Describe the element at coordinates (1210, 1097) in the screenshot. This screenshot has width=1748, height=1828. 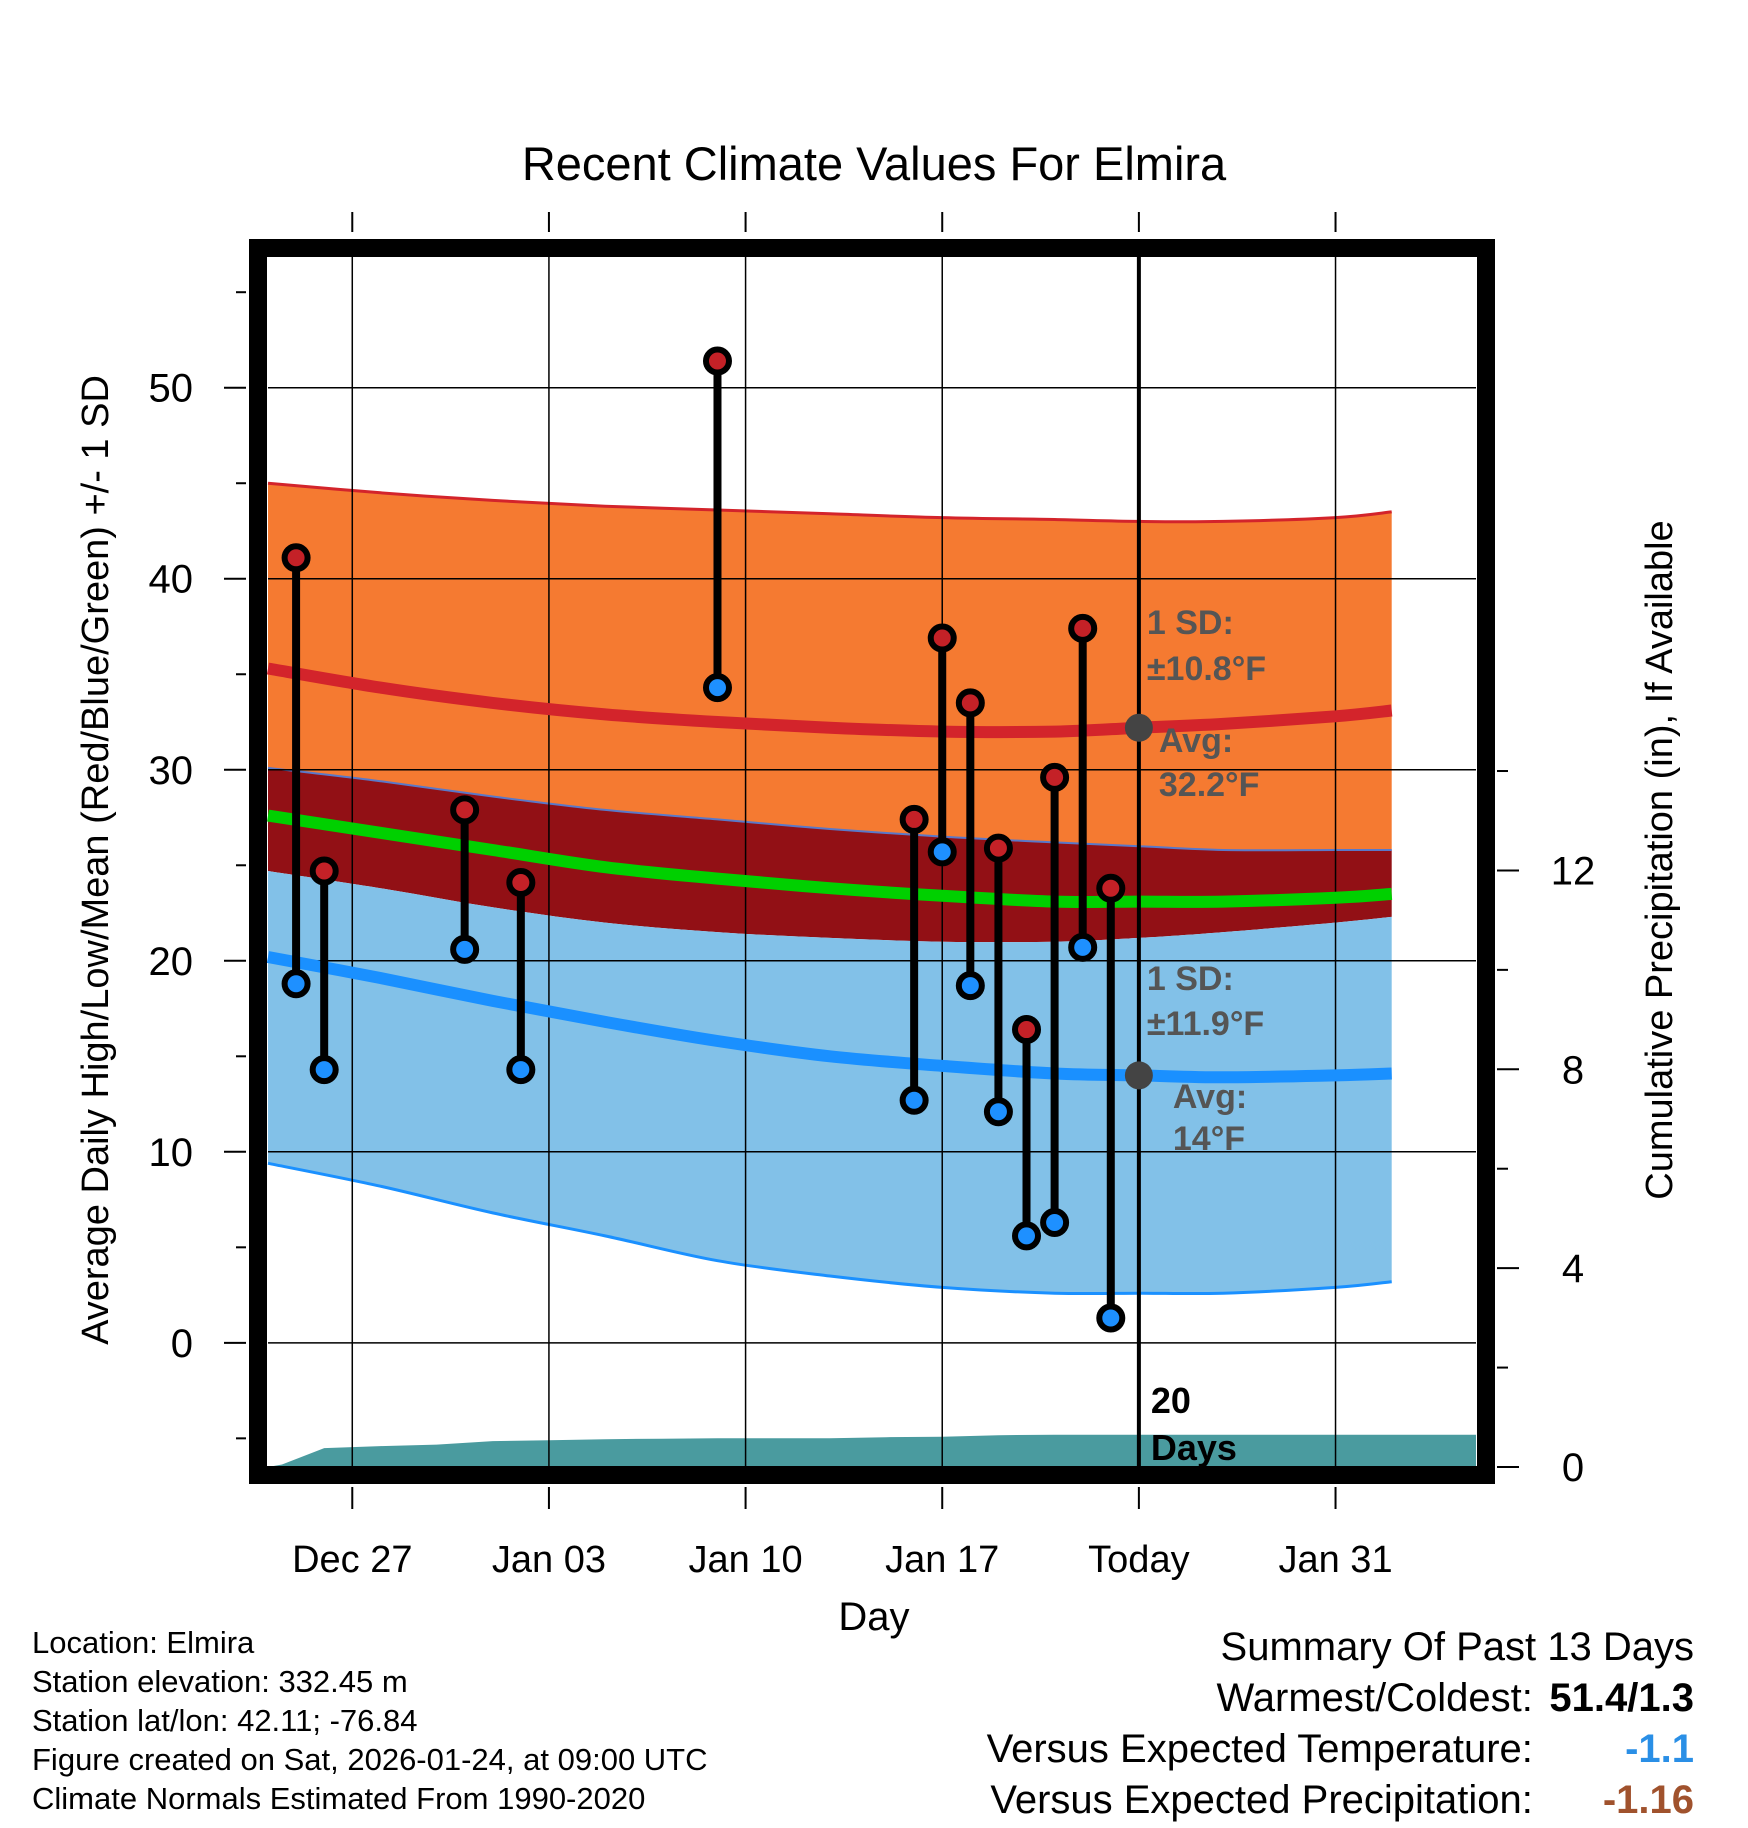
I see `low-avg-label: Avg:` at that location.